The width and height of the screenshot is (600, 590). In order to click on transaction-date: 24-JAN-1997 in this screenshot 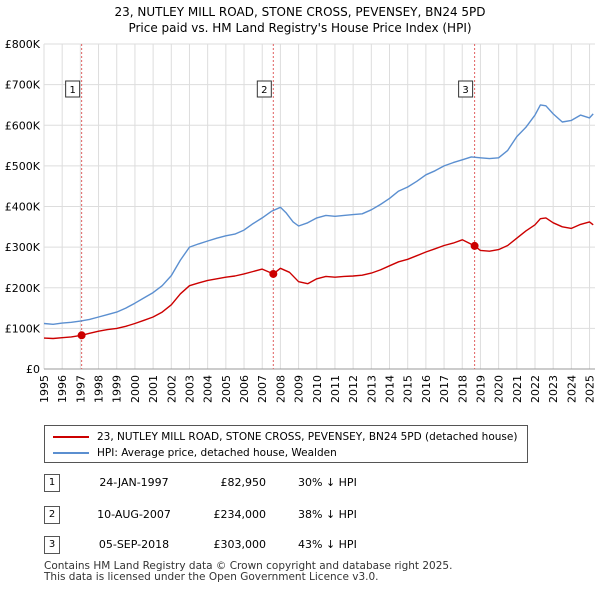, I will do `click(134, 482)`.